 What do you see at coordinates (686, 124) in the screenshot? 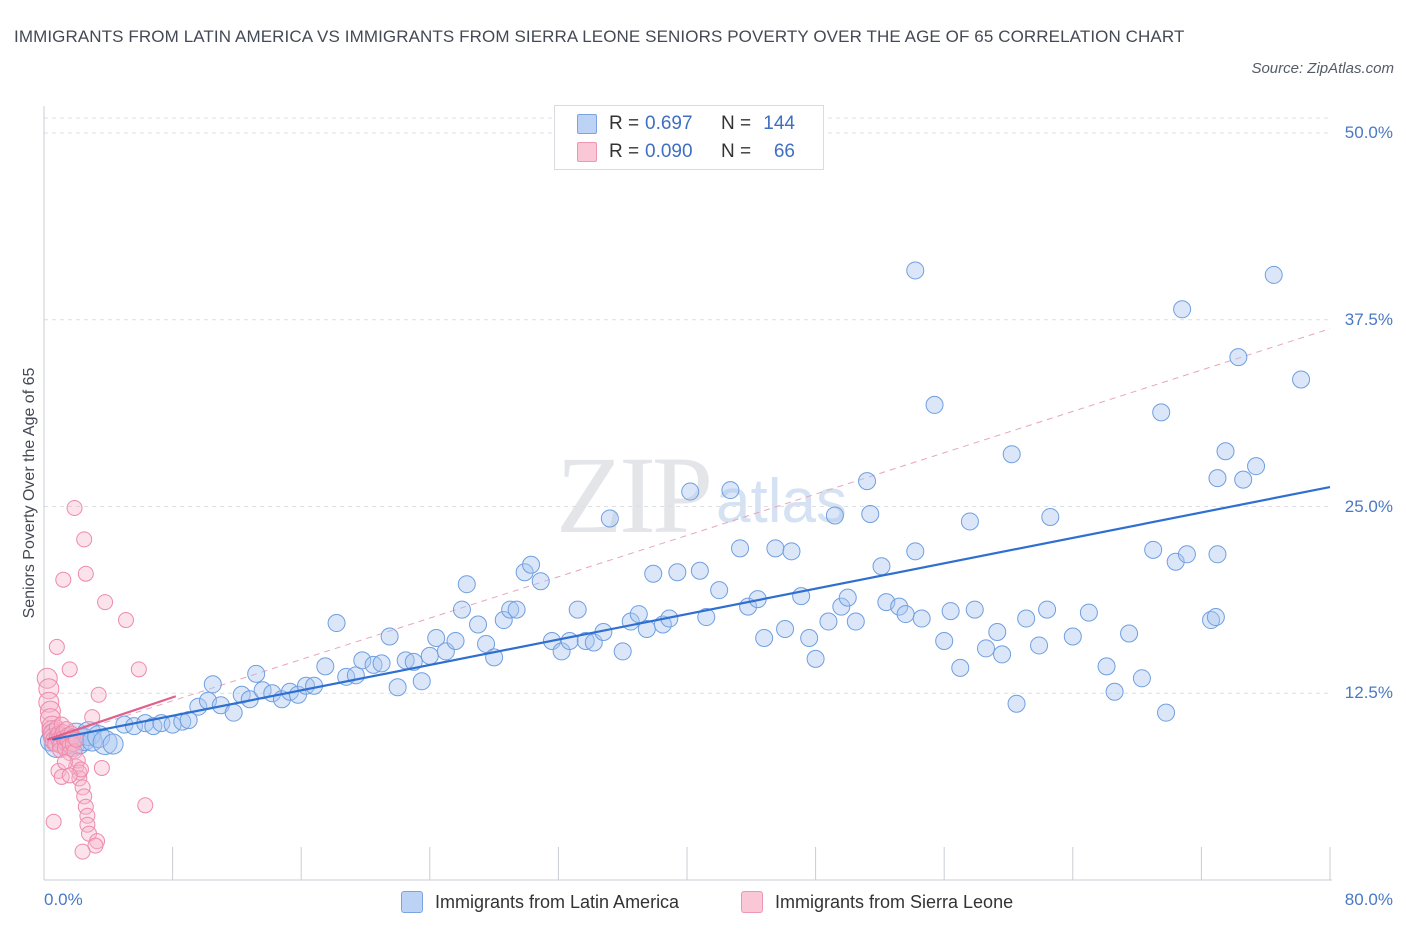
I see `legend-row-latin-america: R = 0.697 N = 144` at bounding box center [686, 124].